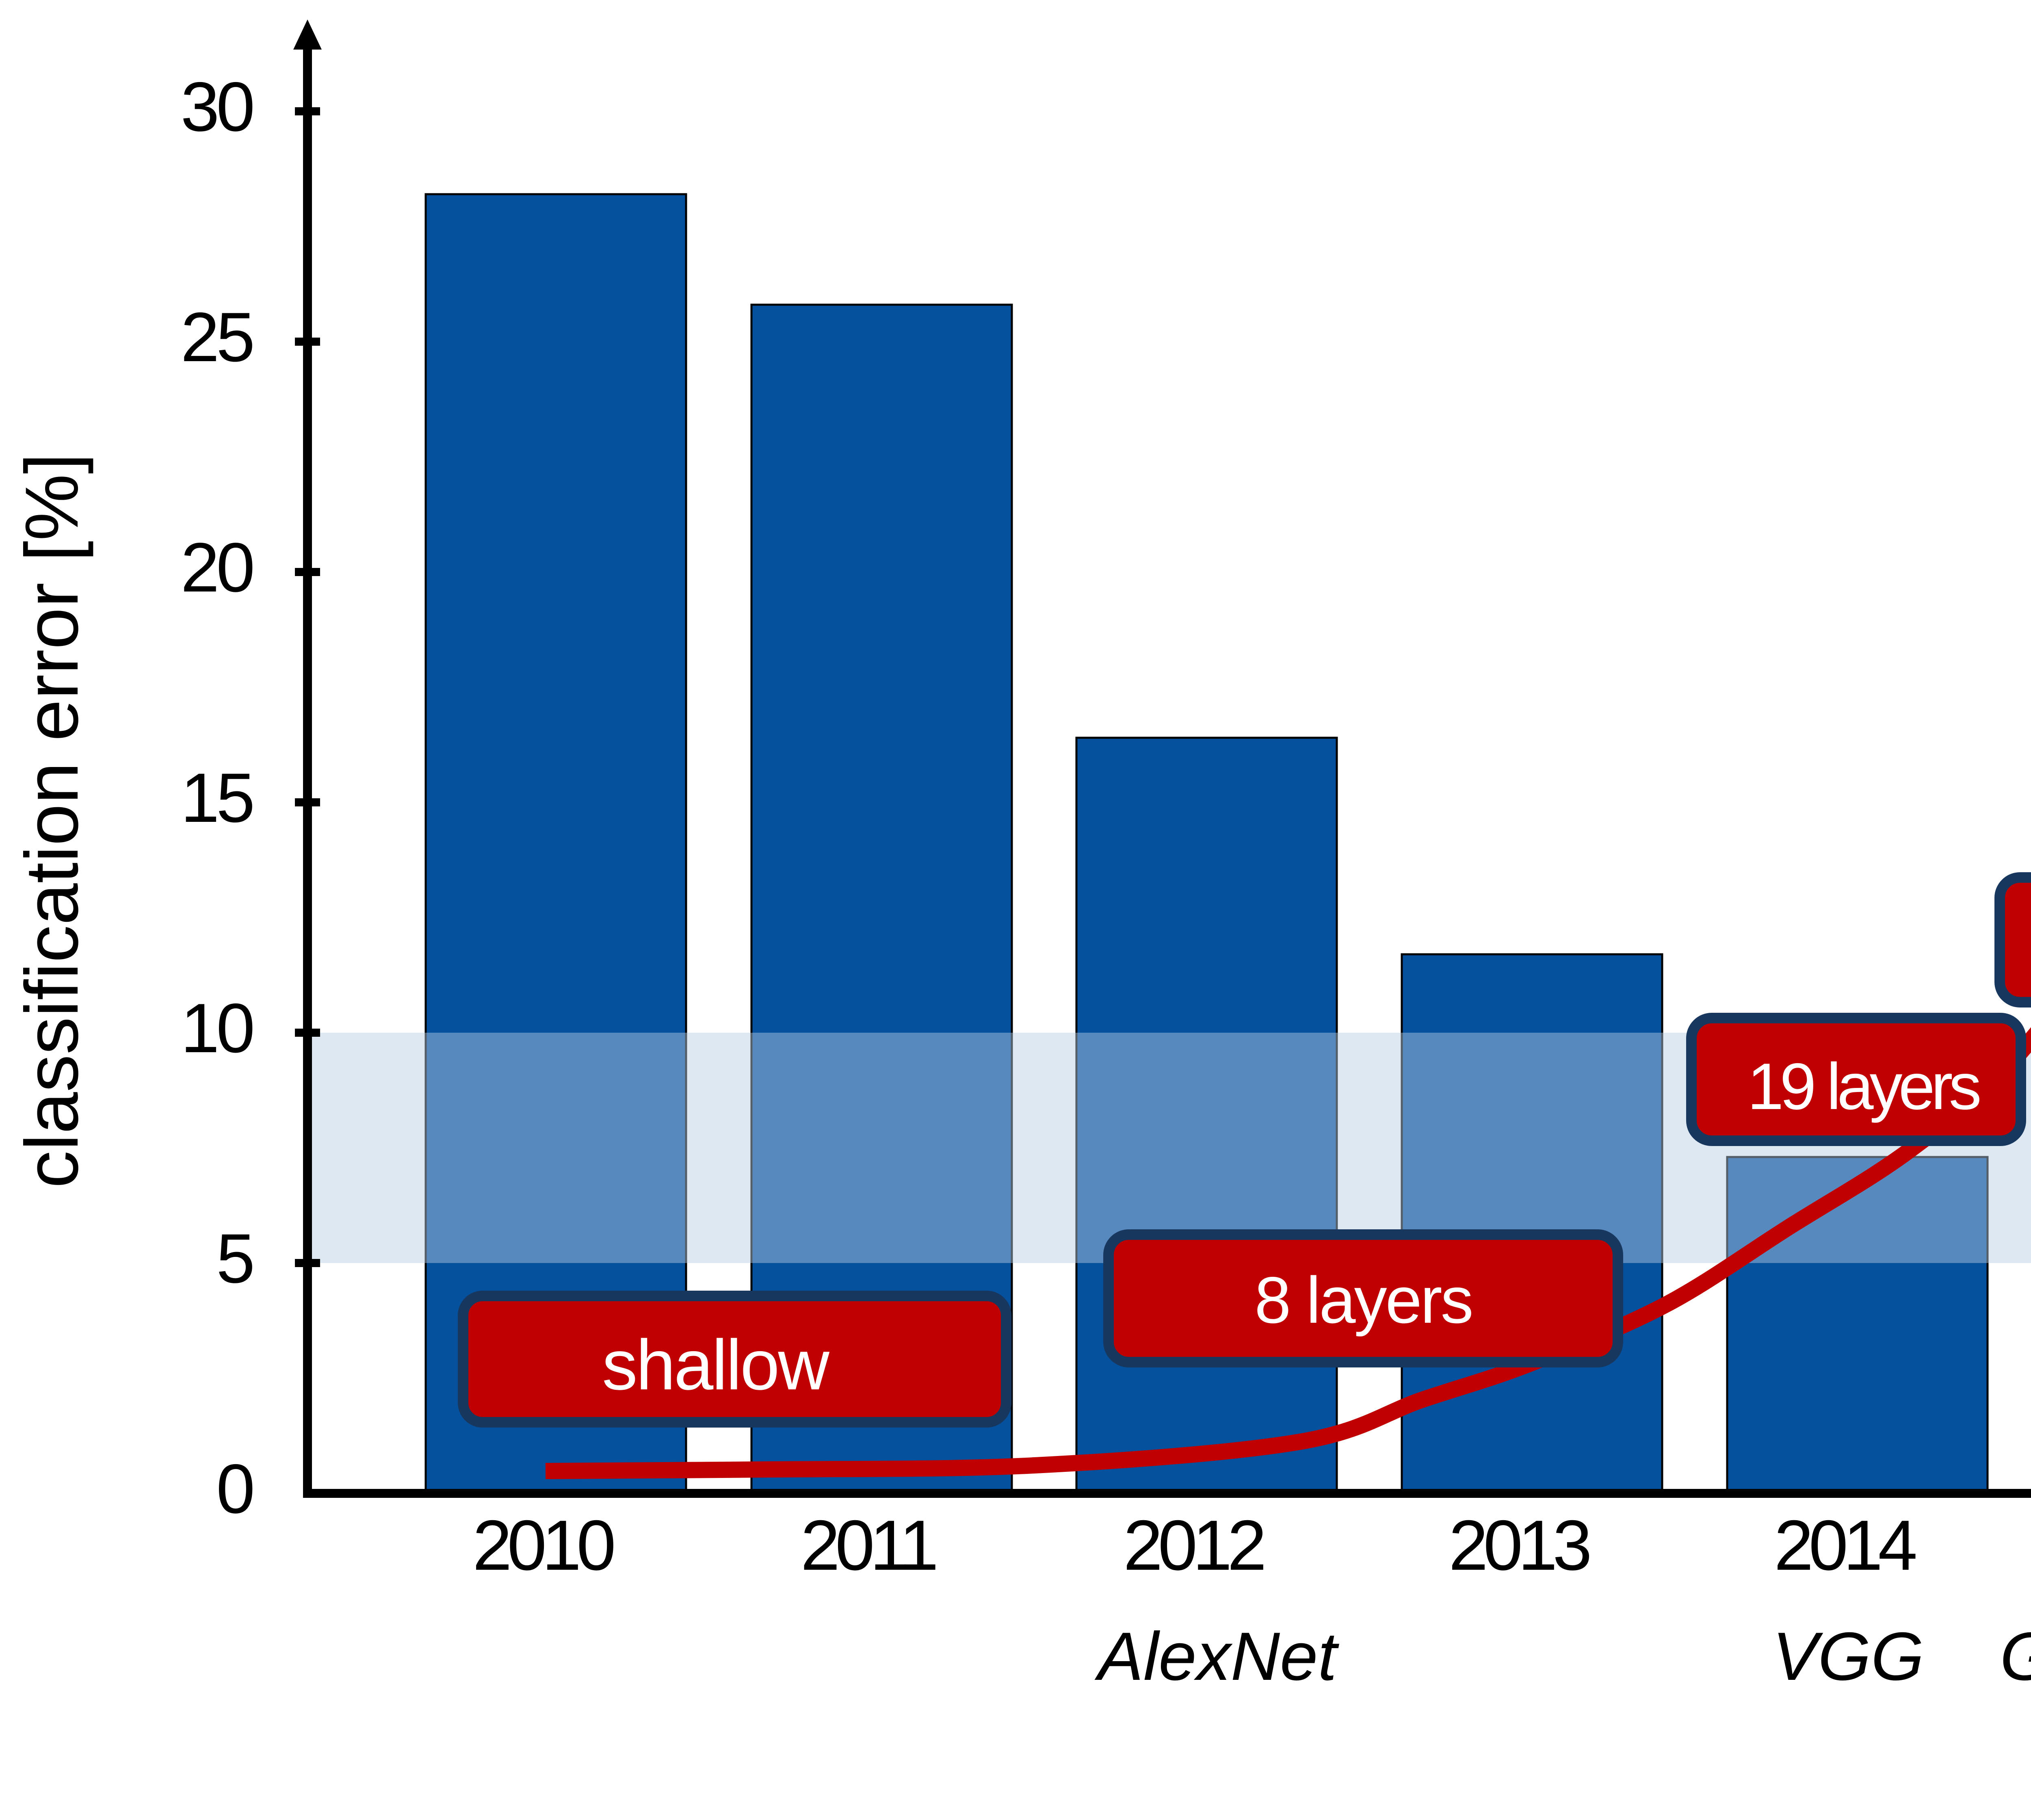  Describe the element at coordinates (716, 1365) in the screenshot. I see `svg-text: shallow` at that location.